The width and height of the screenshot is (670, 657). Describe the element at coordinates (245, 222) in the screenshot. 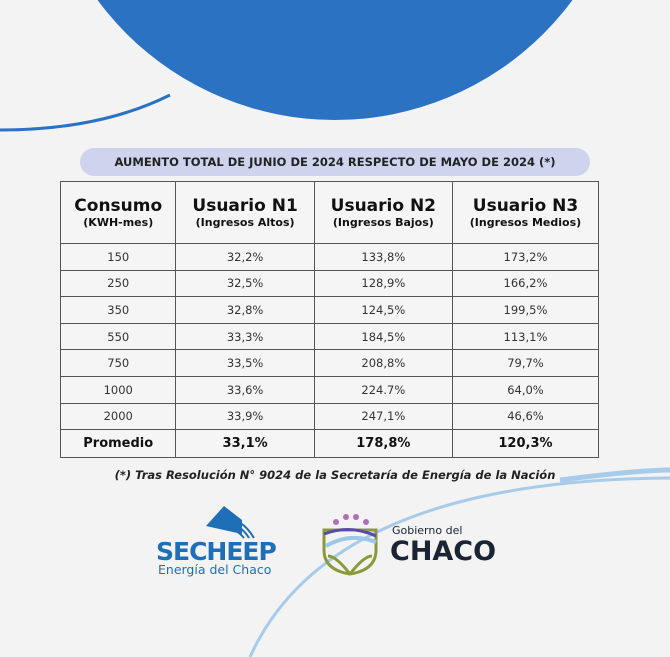

I see `column-subtitle: (Ingresos Altos)` at that location.